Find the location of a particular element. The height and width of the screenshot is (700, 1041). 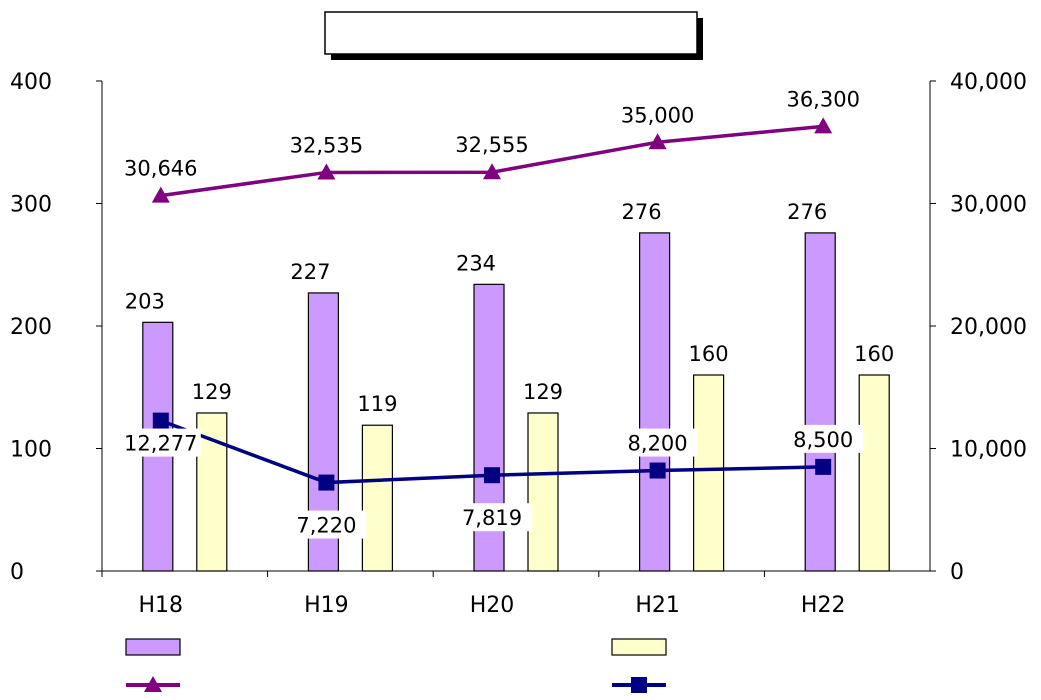

category-label: H22 is located at coordinates (823, 605).